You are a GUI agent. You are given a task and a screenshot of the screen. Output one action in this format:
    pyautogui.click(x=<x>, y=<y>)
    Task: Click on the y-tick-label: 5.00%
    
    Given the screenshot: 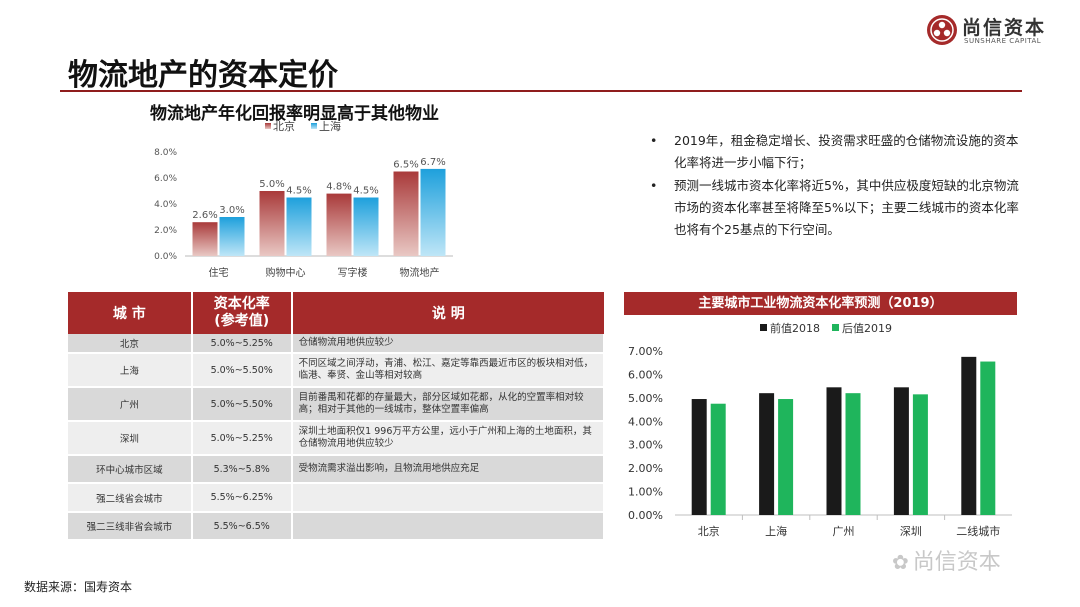 What is the action you would take?
    pyautogui.click(x=645, y=398)
    